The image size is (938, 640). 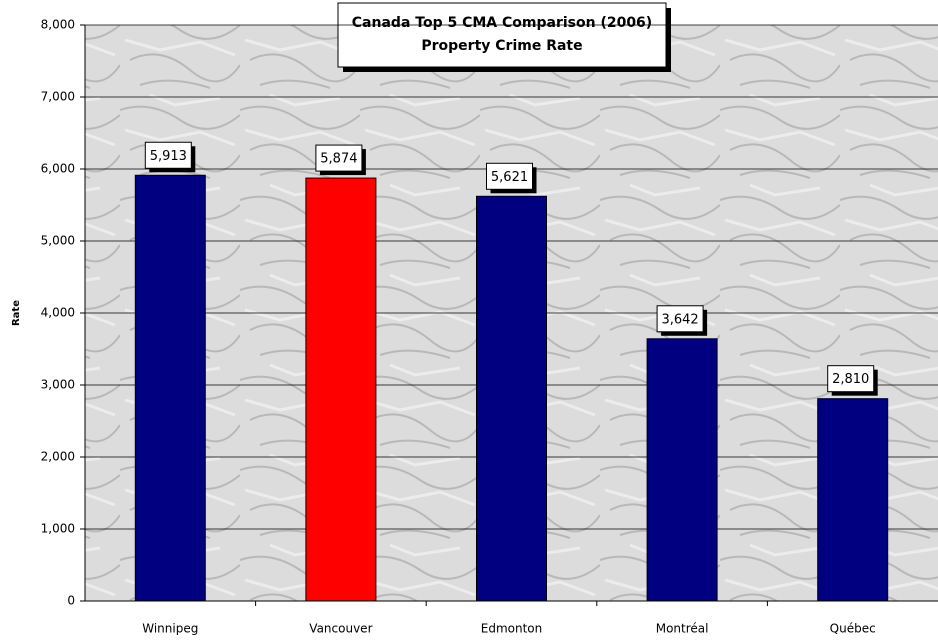 I want to click on y-tick-label: 3,000, so click(x=58, y=385).